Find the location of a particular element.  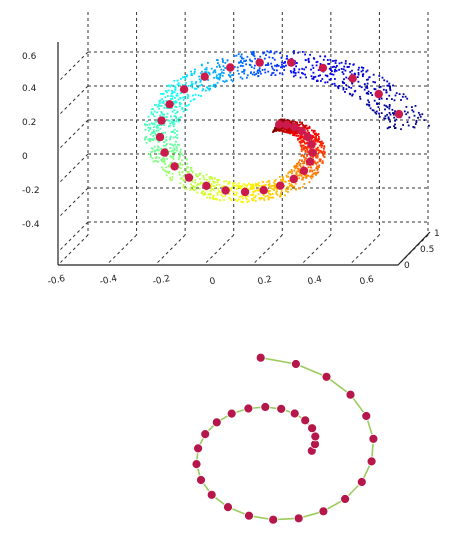

landmark-point is located at coordinates (263, 190).